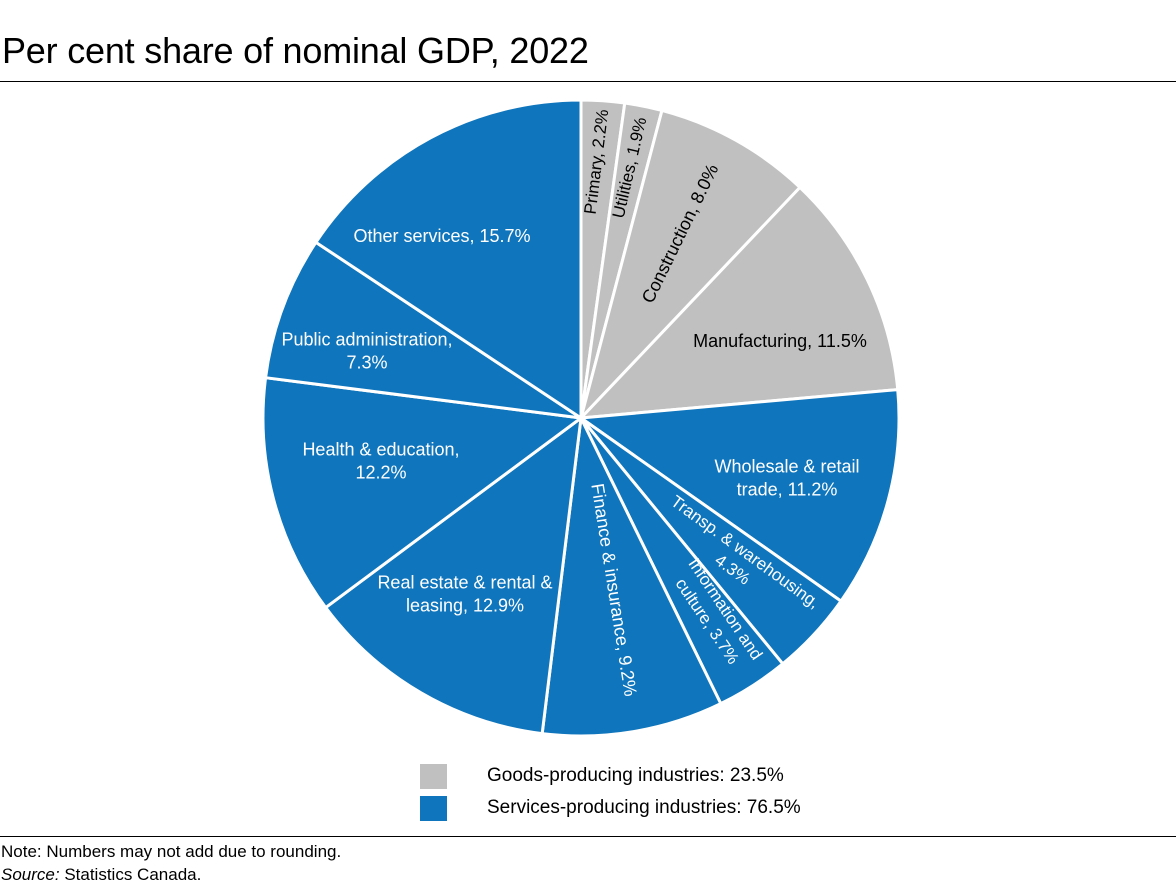 This screenshot has width=1176, height=888. What do you see at coordinates (464, 593) in the screenshot?
I see `slice-label: Real estate & rental & leasing, 12.9%` at bounding box center [464, 593].